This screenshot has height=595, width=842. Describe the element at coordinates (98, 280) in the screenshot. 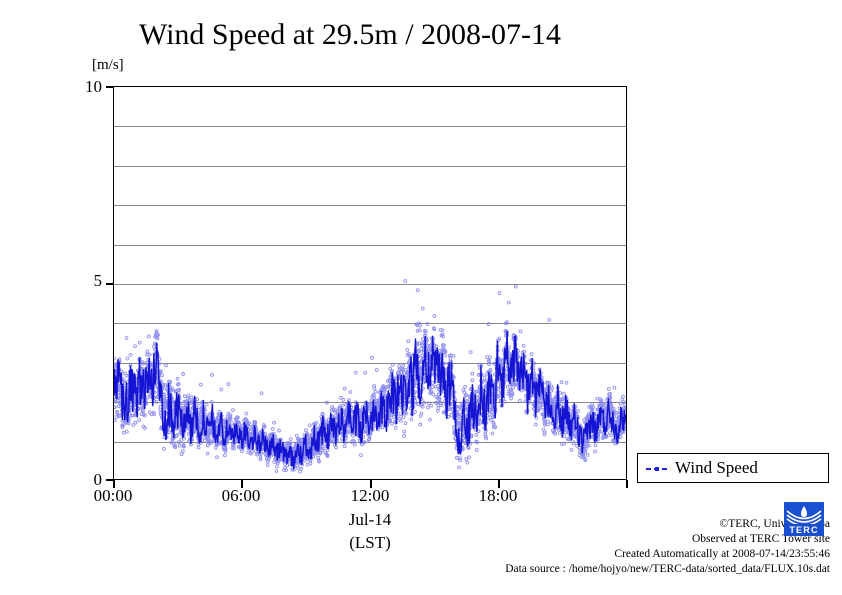

I see `y-tick-label-5: 5` at that location.